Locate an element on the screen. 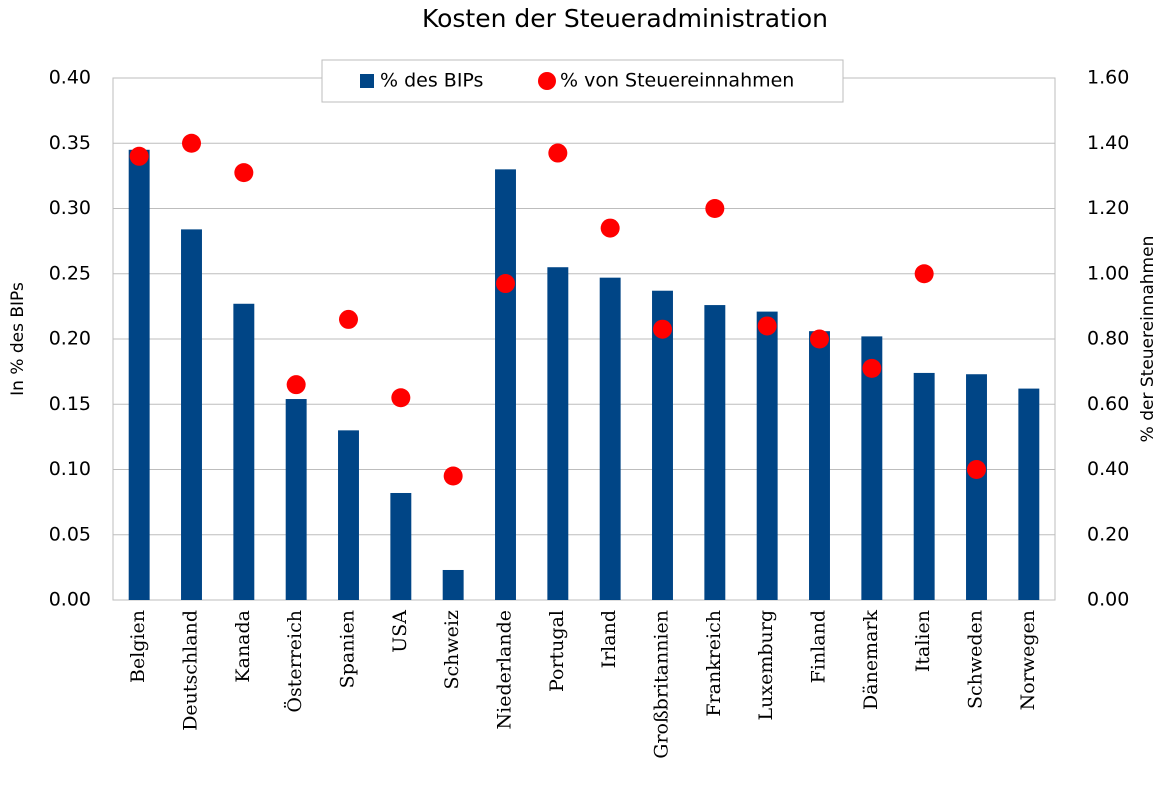 Image resolution: width=1161 pixels, height=791 pixels. x-tick-label: Frankreich is located at coordinates (714, 663).